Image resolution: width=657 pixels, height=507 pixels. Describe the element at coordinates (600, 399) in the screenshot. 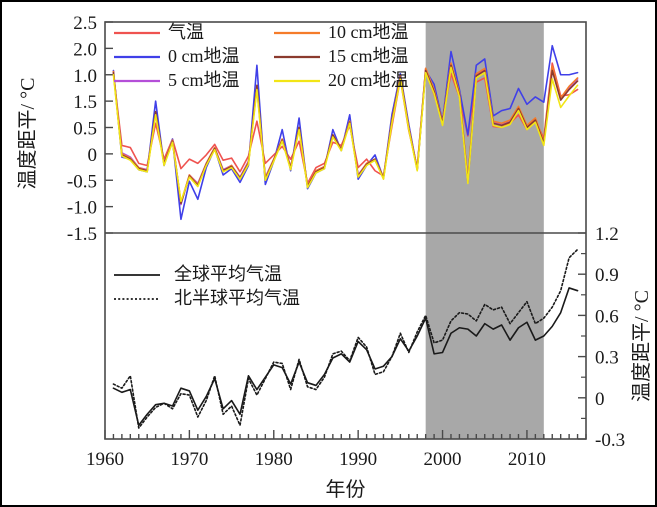

I see `y-right-tick-label: 0` at that location.